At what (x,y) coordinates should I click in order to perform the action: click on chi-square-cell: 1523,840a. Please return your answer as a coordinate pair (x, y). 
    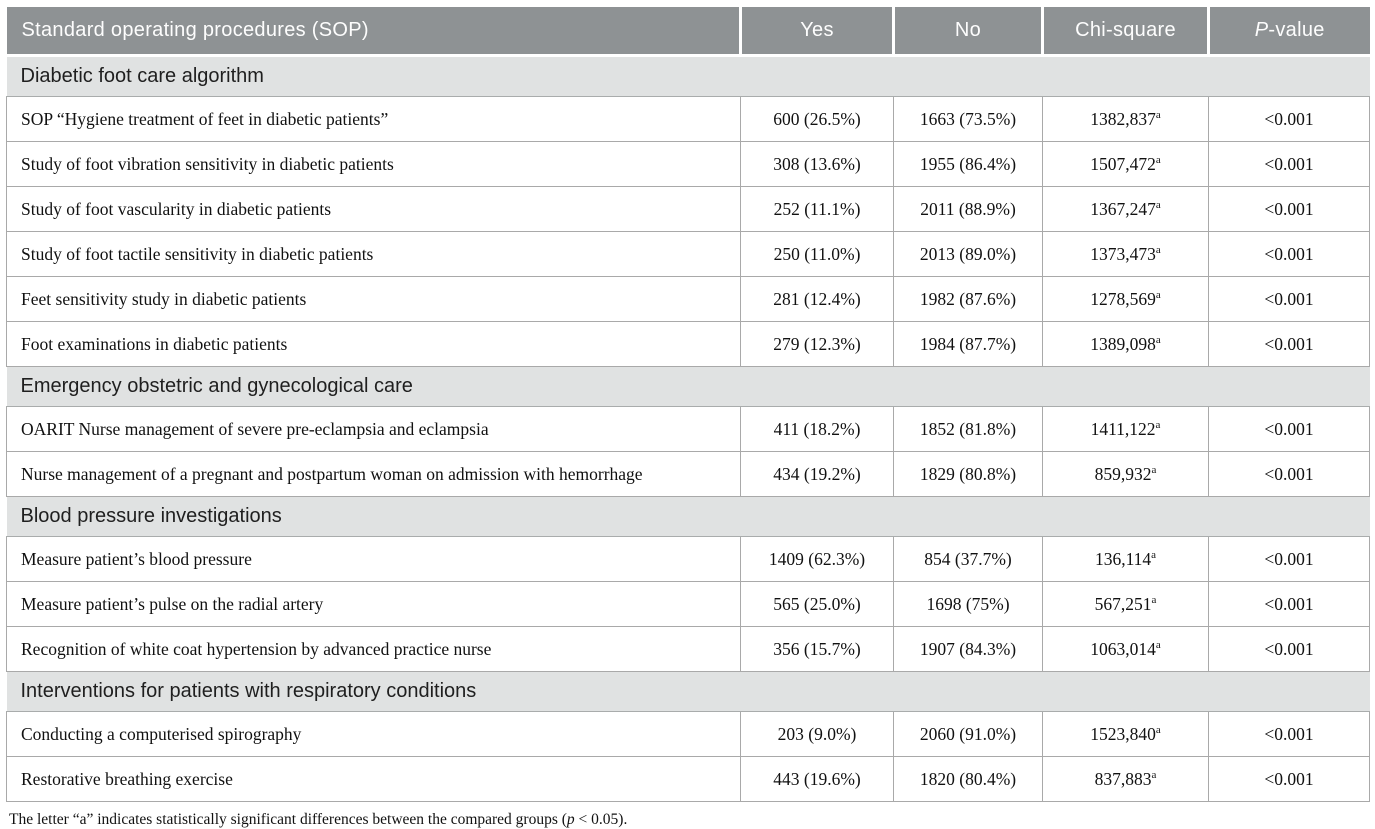
    Looking at the image, I should click on (1125, 734).